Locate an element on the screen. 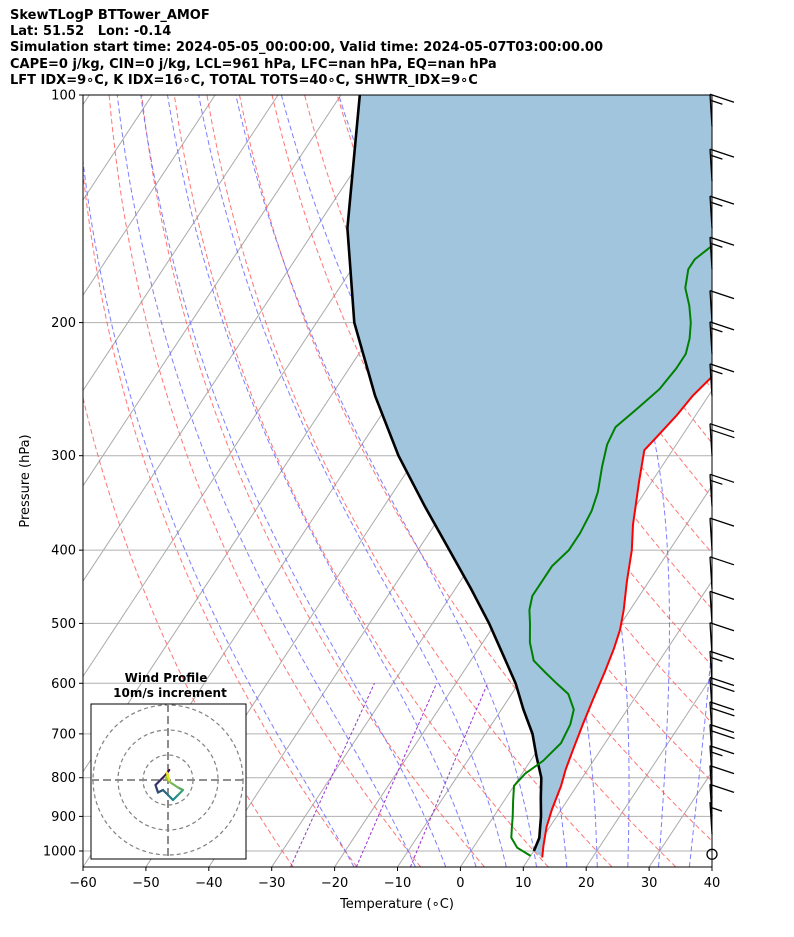 This screenshot has width=794, height=937. x-axis-ticks: −60 −50 −40 −30 −20 −10 0 10 20 30 40 is located at coordinates (394, 879).